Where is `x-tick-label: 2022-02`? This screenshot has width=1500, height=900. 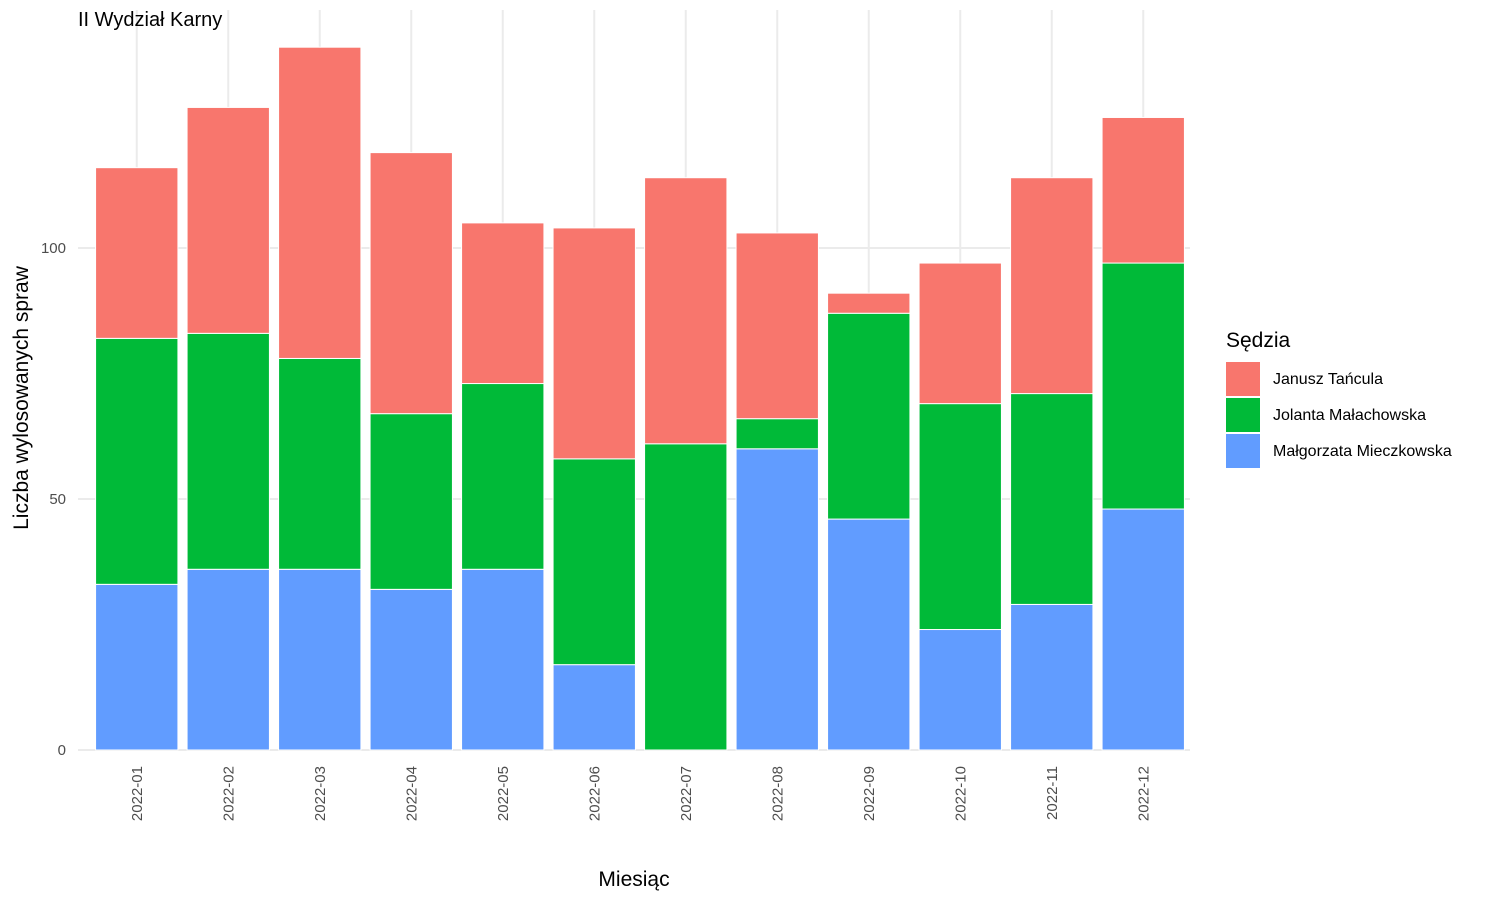
x-tick-label: 2022-02 is located at coordinates (228, 793).